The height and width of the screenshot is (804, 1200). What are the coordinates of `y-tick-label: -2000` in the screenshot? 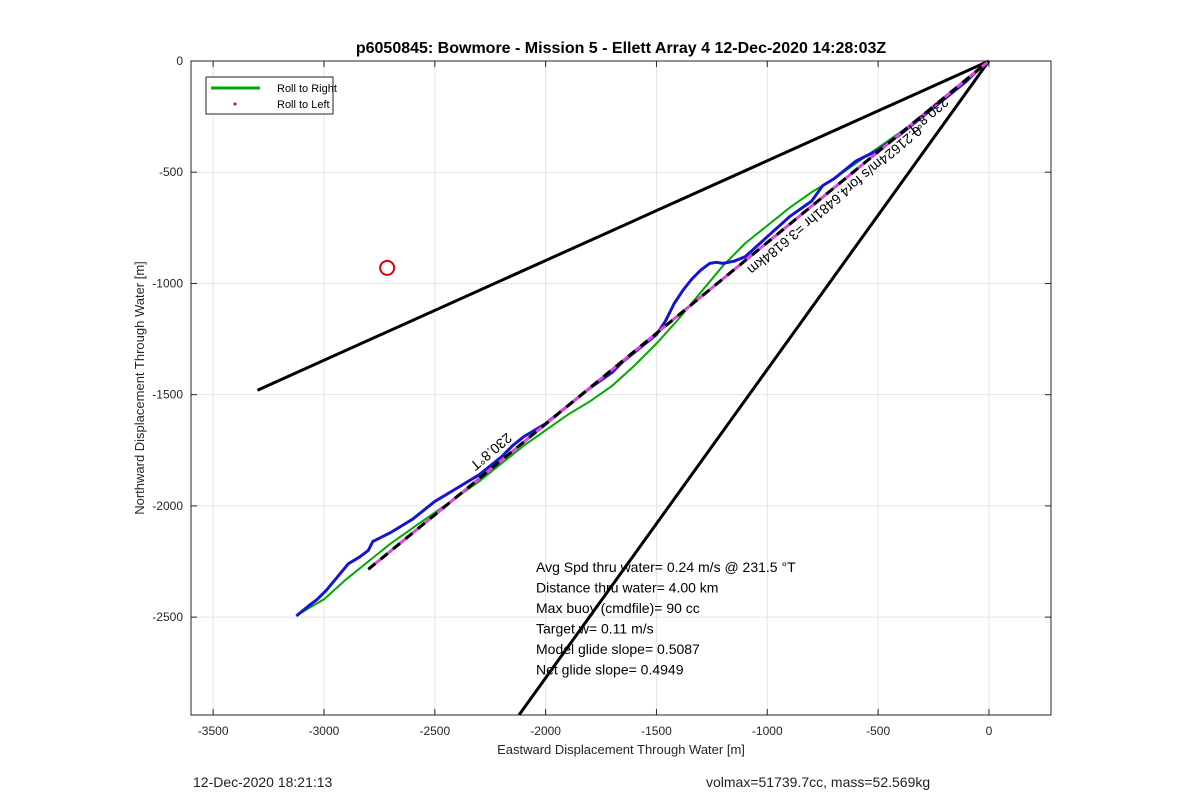 It's located at (167, 506).